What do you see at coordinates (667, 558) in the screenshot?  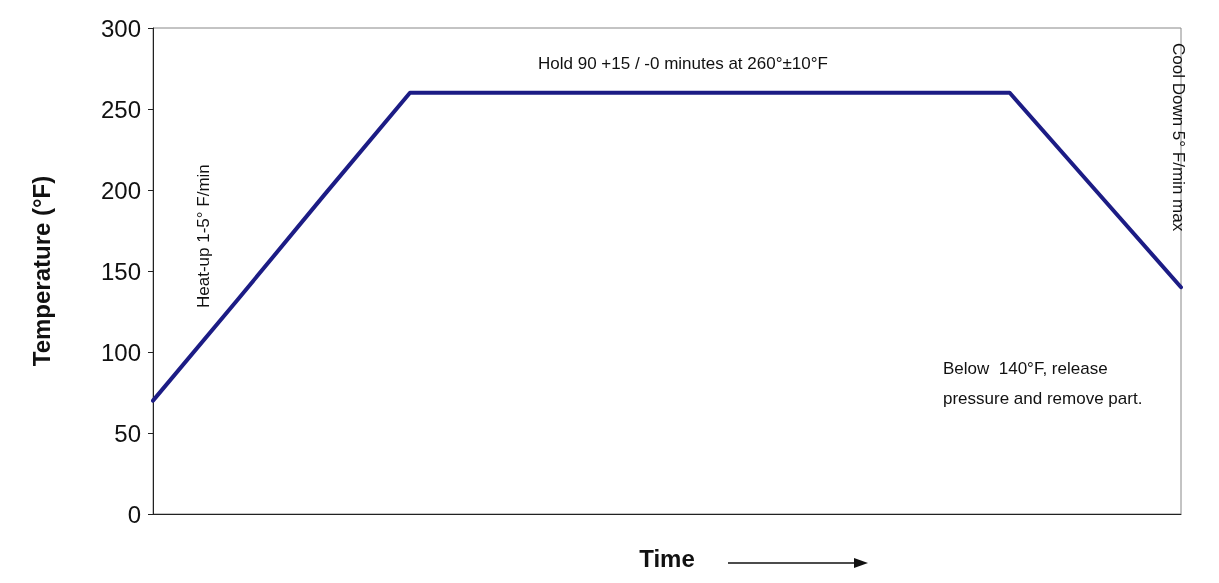 I see `x-axis-title: Time` at bounding box center [667, 558].